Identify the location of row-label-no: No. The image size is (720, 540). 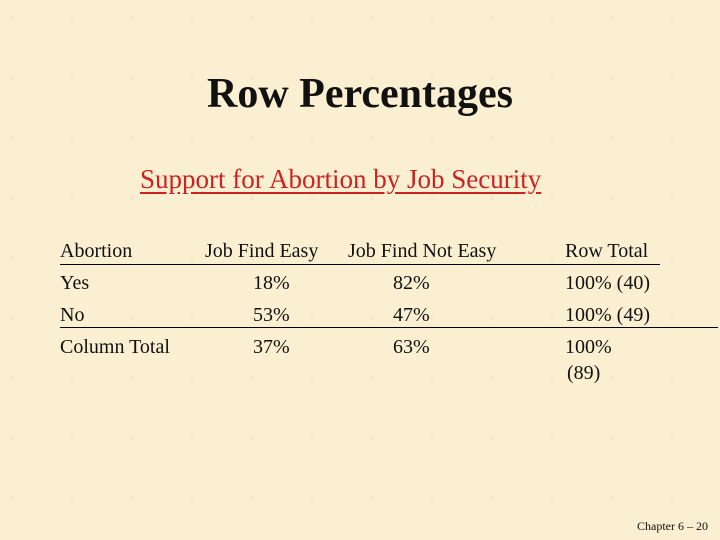
(72, 315).